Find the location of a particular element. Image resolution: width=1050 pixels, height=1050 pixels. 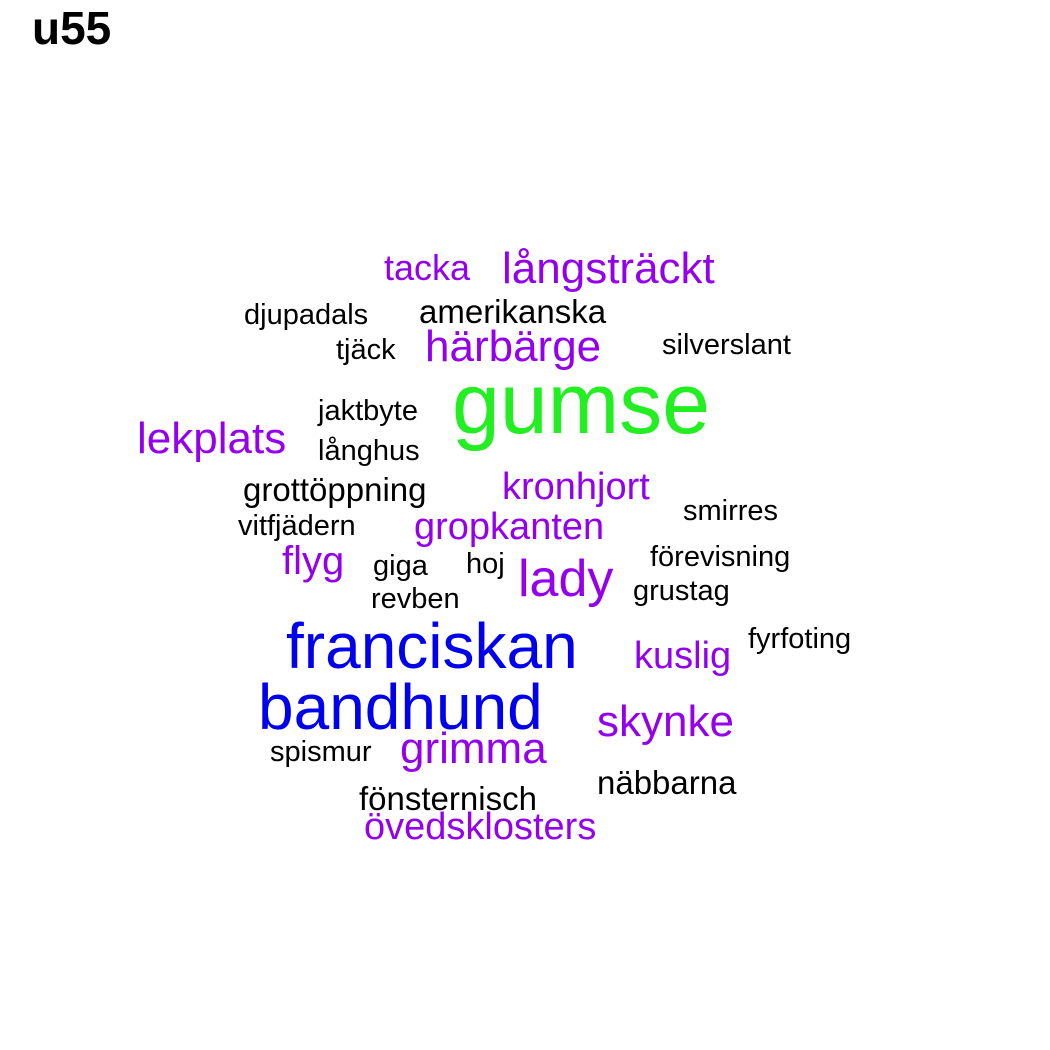

word-revben: revben is located at coordinates (415, 599).